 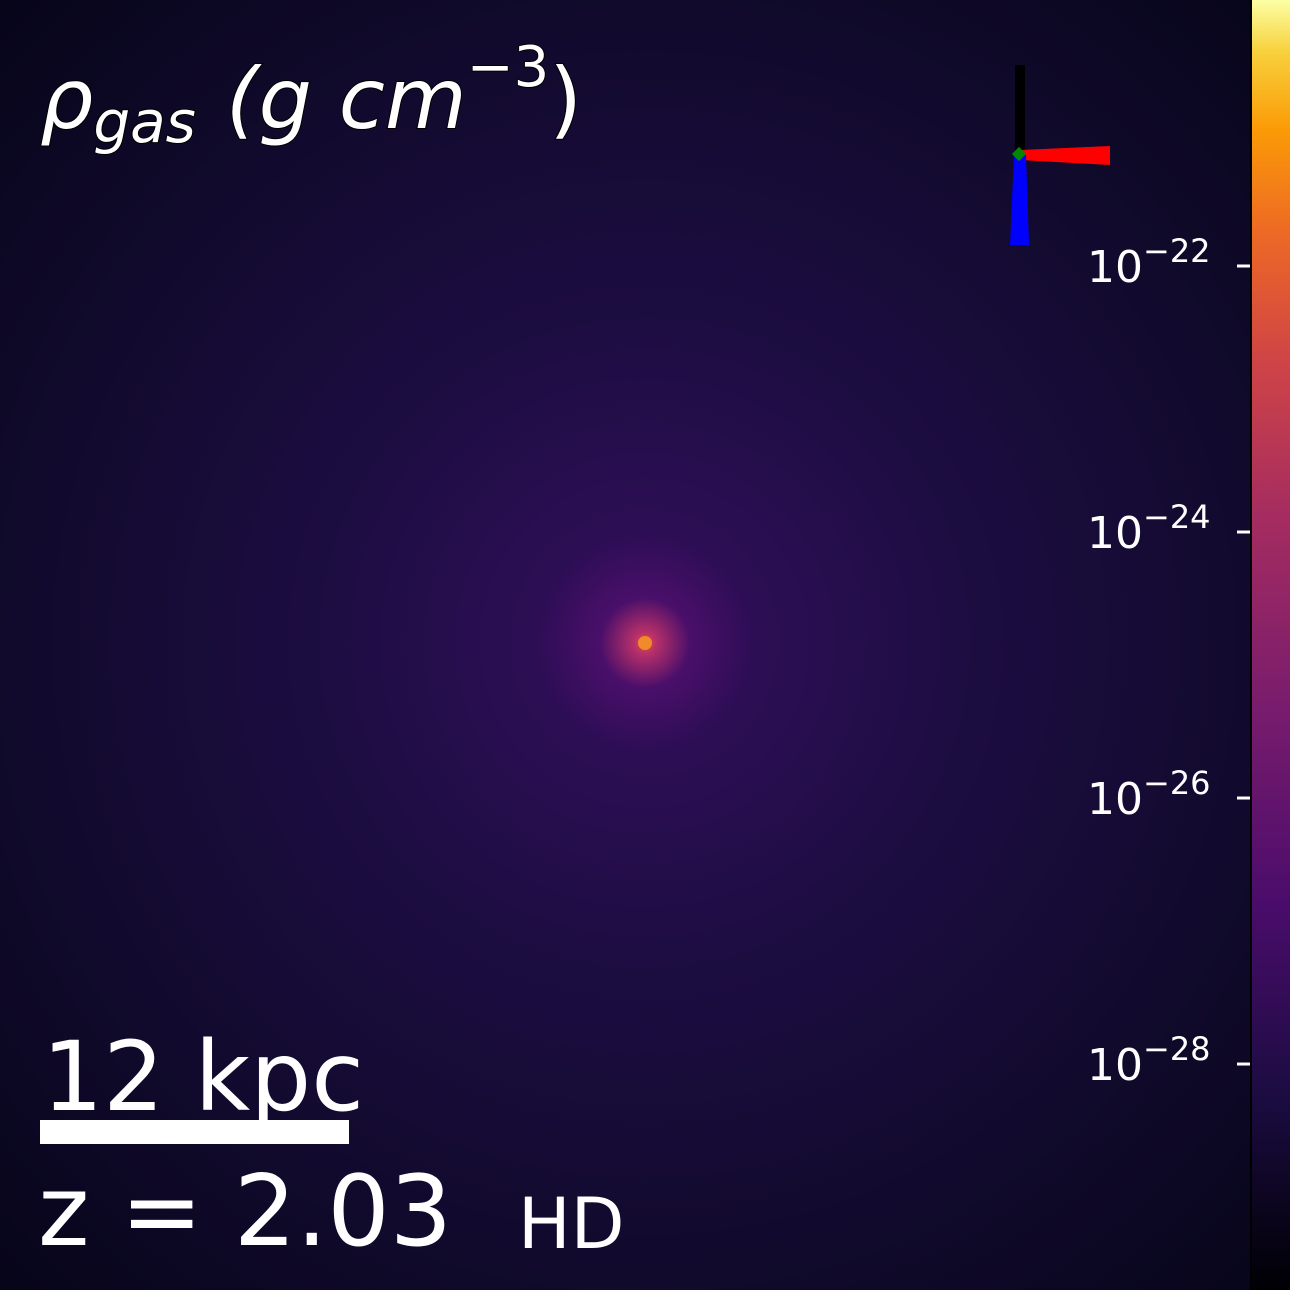 I want to click on colorbar, so click(x=1271, y=645).